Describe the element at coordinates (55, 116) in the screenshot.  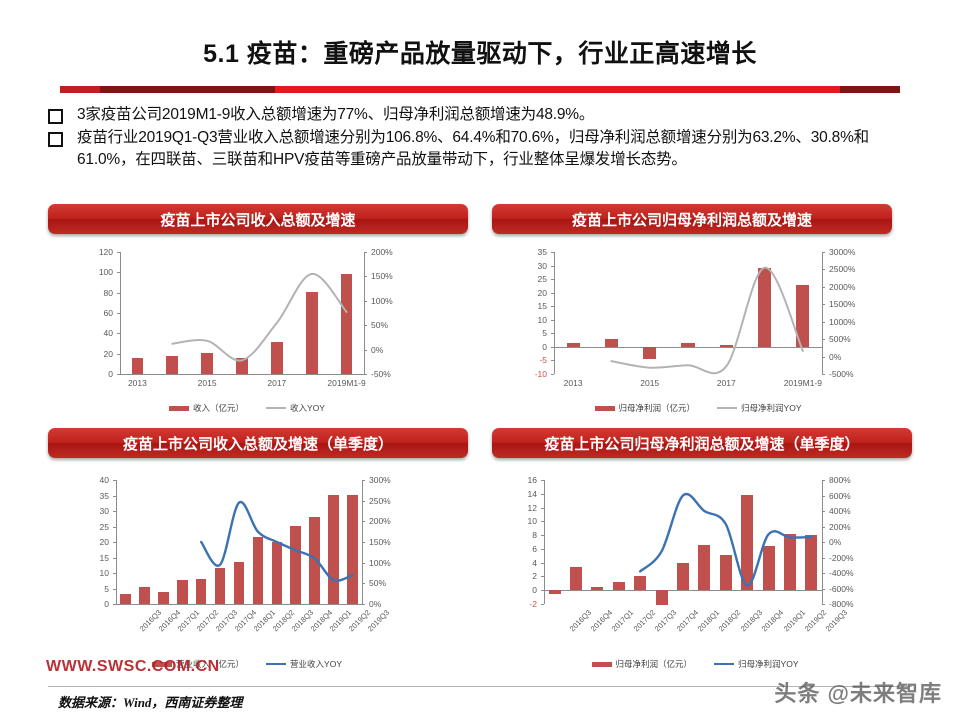
I see `bullet-square-icon` at that location.